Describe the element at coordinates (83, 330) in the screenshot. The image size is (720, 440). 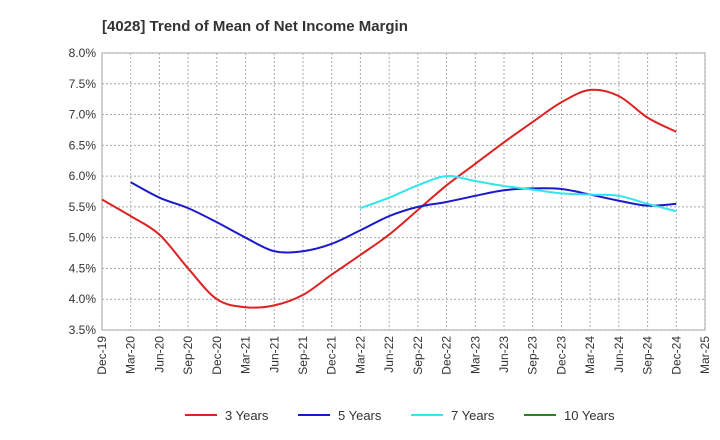
I see `y-tick-label: 3.5%` at that location.